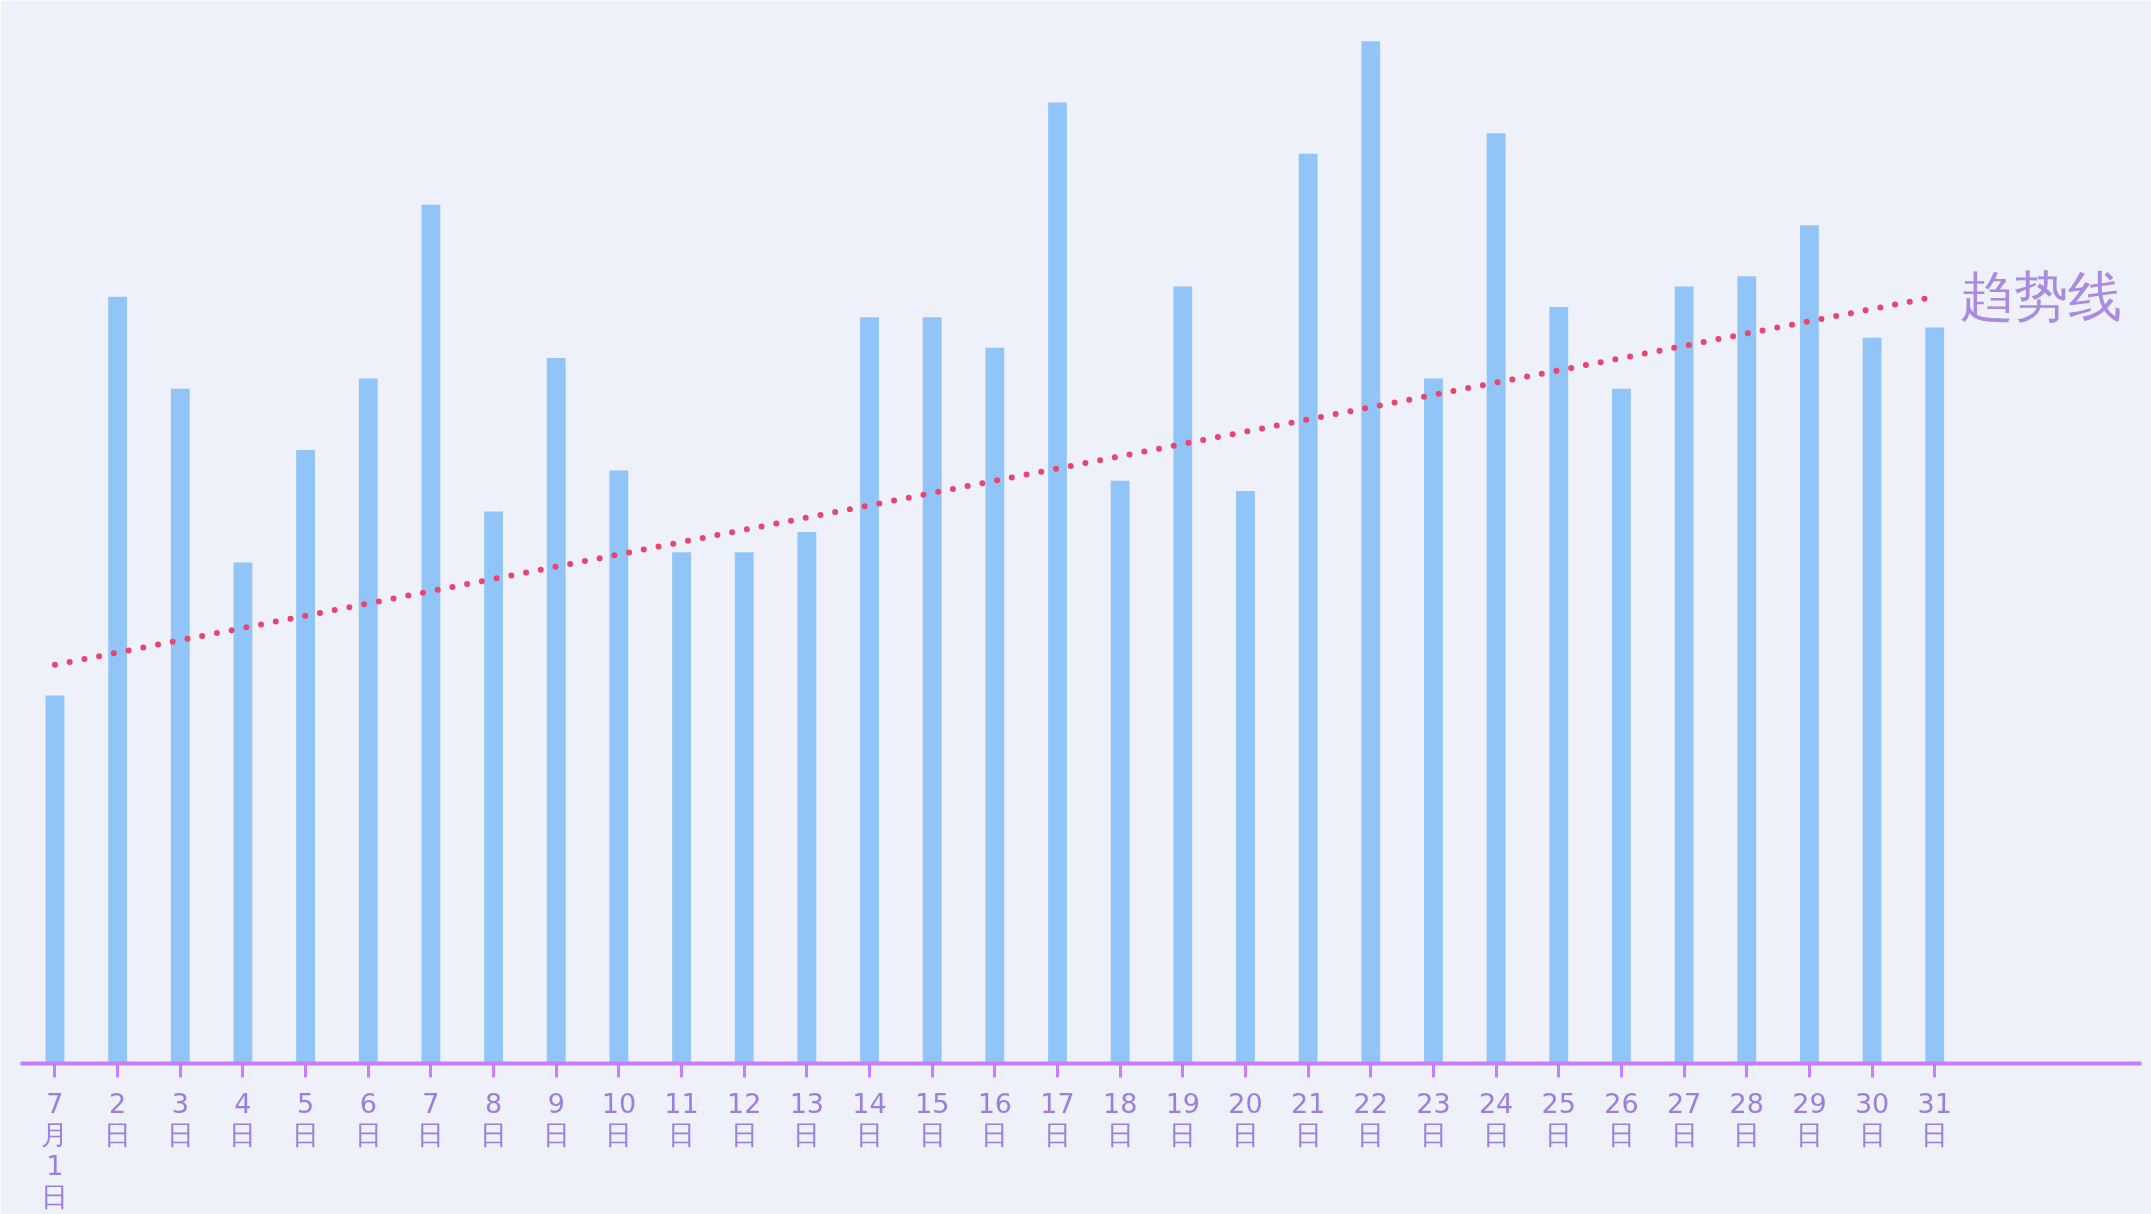  Describe the element at coordinates (619, 1118) in the screenshot. I see `x-tick-label: 10日` at that location.